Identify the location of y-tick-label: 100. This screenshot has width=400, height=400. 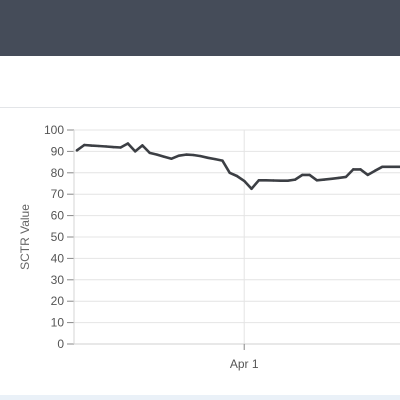
(54, 130).